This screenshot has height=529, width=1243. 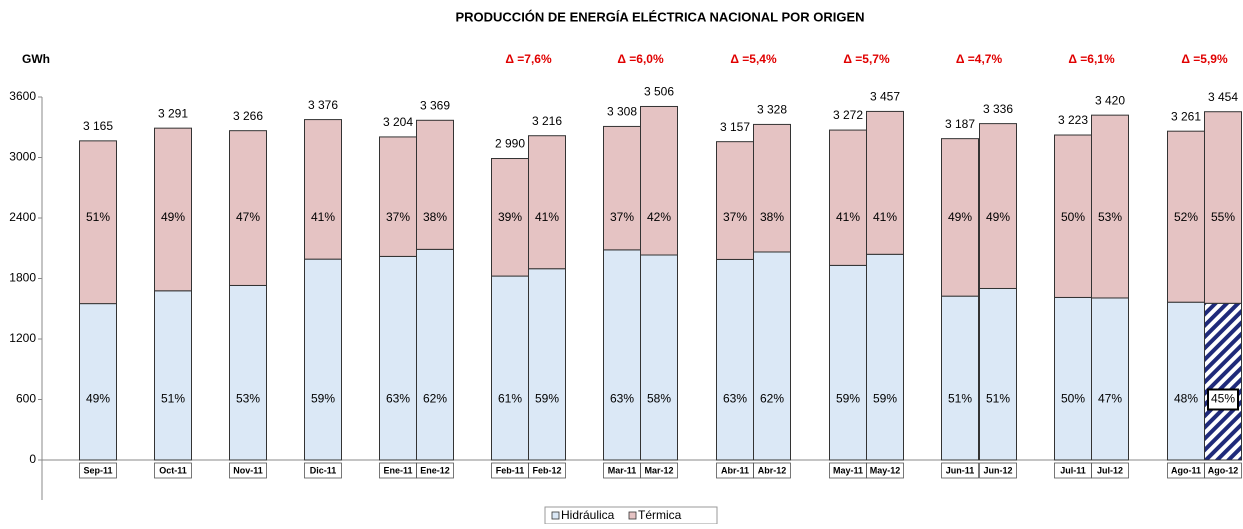 I want to click on share-label: 42%, so click(x=659, y=217).